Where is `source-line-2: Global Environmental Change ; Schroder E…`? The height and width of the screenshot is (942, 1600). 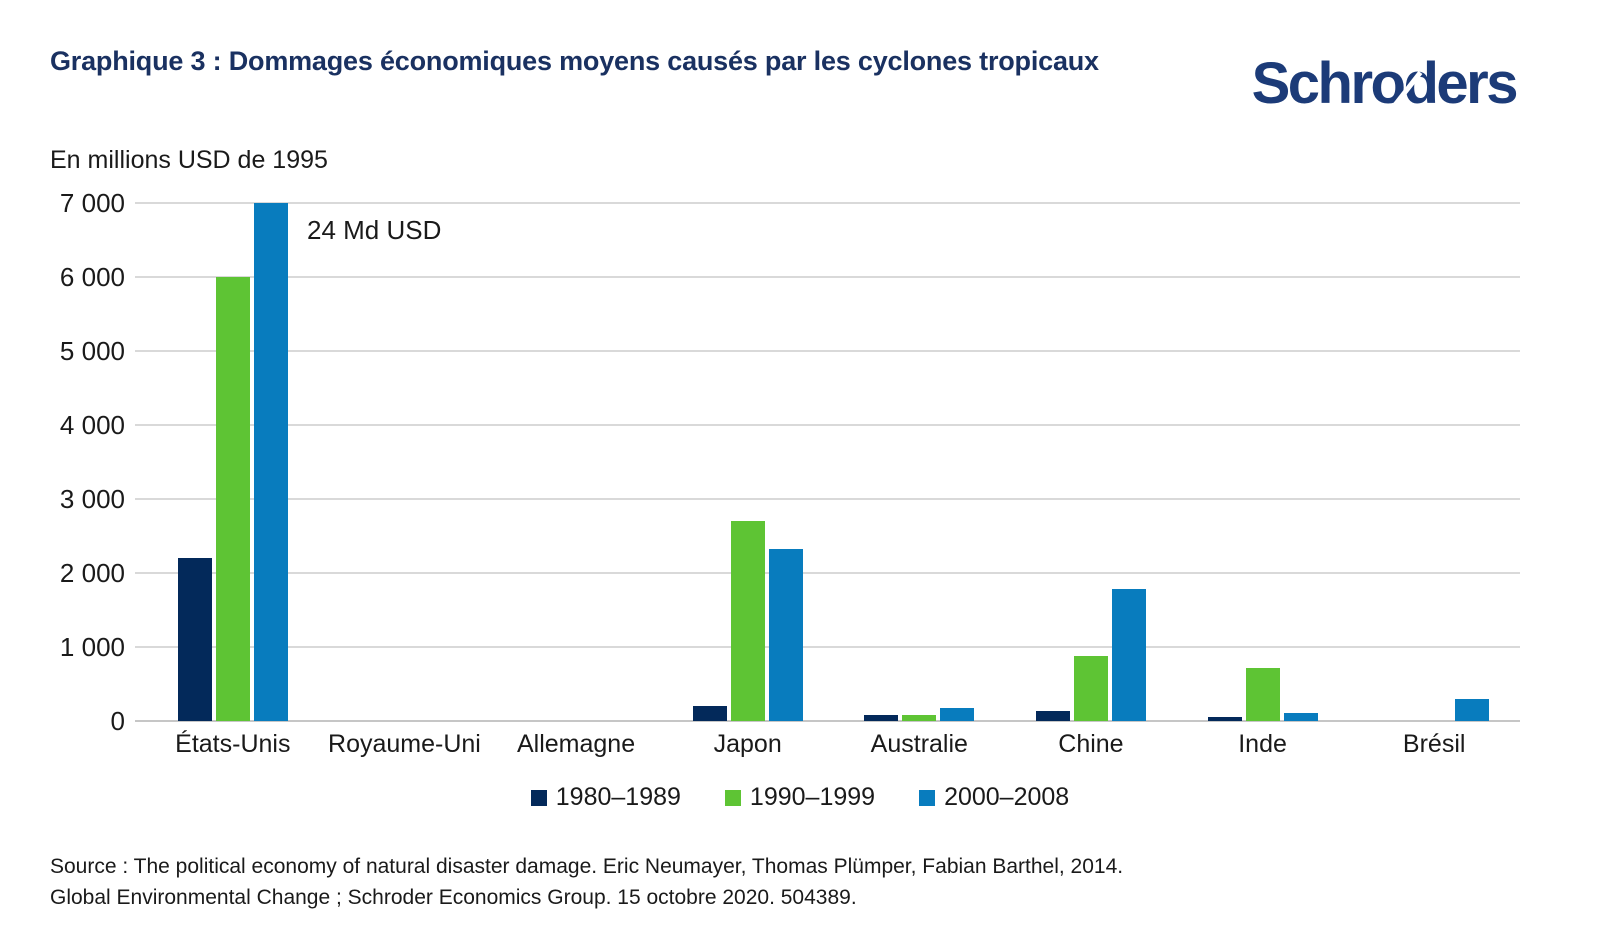
source-line-2: Global Environmental Change ; Schroder E… is located at coordinates (453, 897).